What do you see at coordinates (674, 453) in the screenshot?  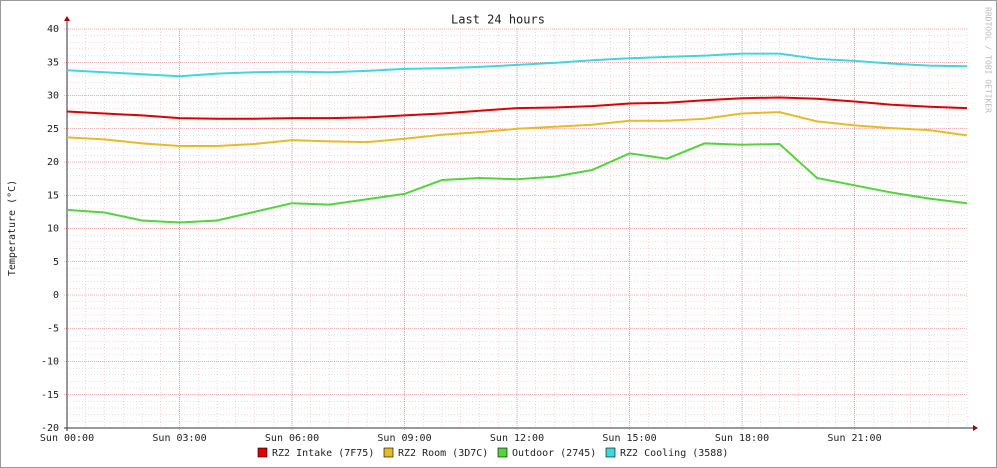 I see `legend-label: RZ2 Cooling (3588)` at bounding box center [674, 453].